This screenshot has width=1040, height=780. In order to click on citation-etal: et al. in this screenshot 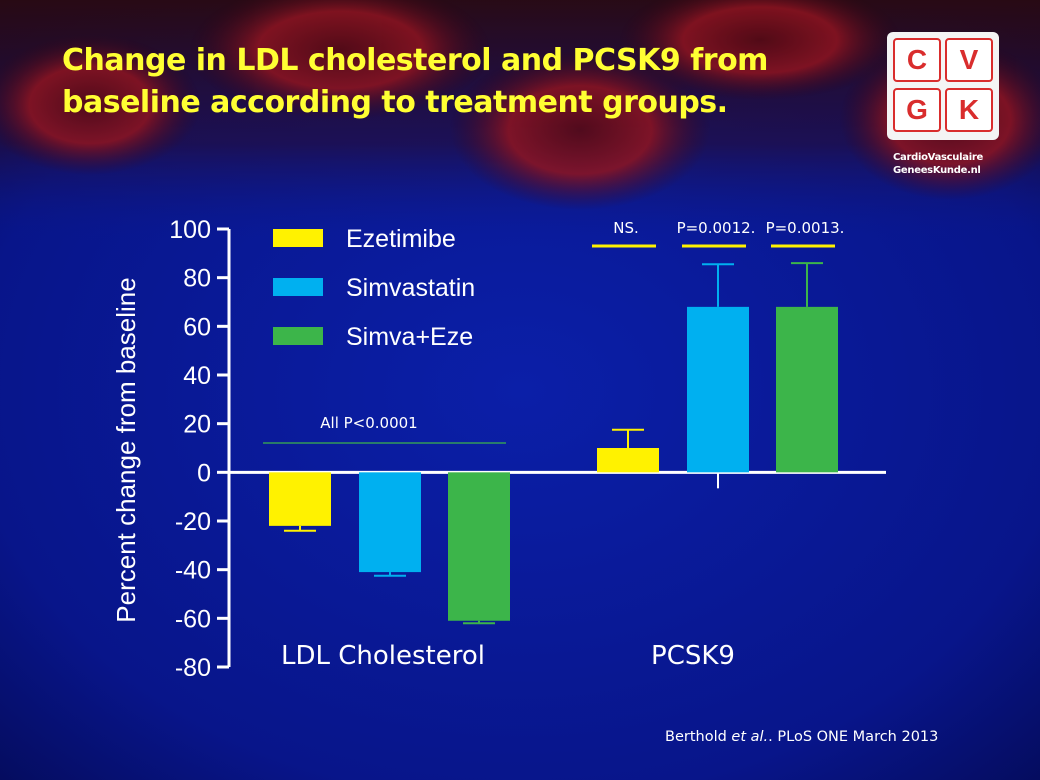, I will do `click(750, 737)`.